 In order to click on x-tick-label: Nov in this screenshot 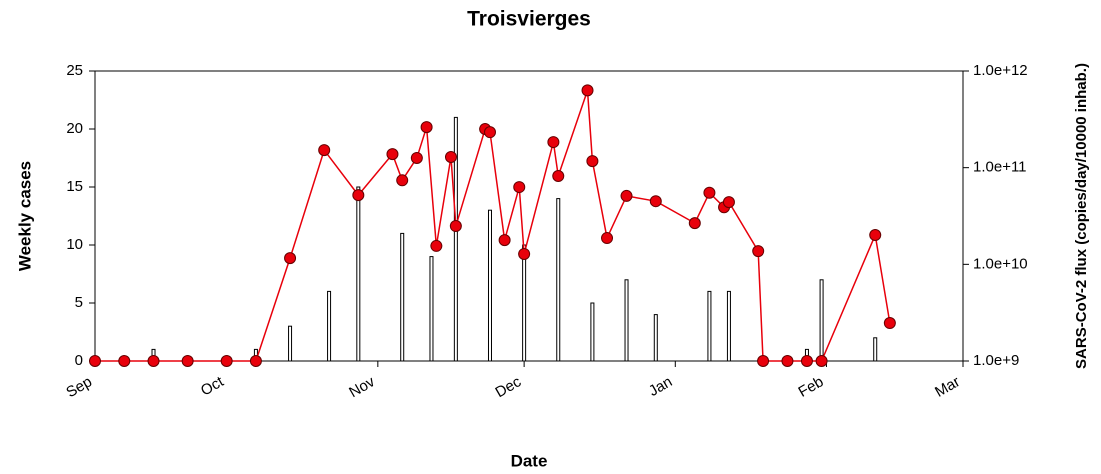, I will do `click(362, 387)`.